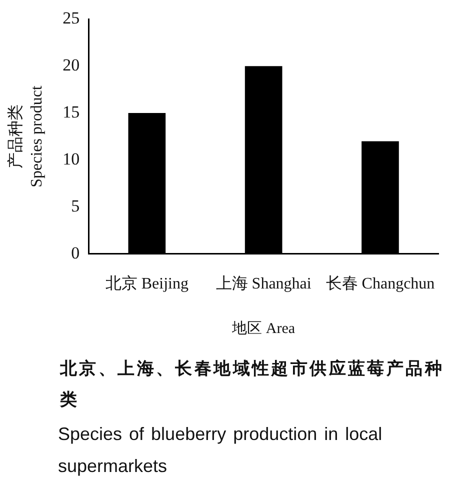 The image size is (458, 480). Describe the element at coordinates (75, 206) in the screenshot. I see `y-tick-label: 5` at that location.